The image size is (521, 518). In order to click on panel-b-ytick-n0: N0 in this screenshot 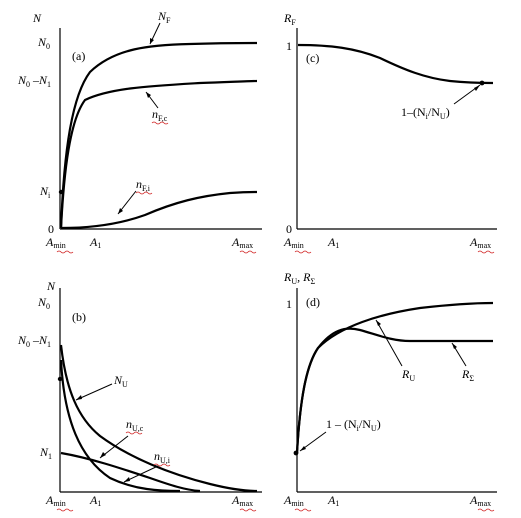, I will do `click(43, 303)`.